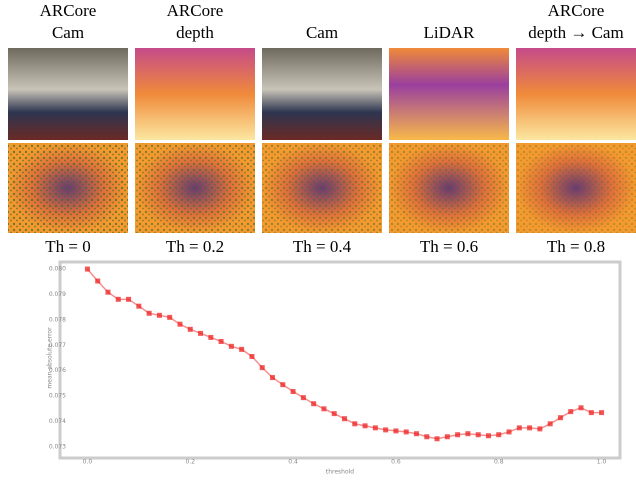 This screenshot has height=480, width=636. What do you see at coordinates (575, 32) in the screenshot?
I see `column-header: depth → Cam` at bounding box center [575, 32].